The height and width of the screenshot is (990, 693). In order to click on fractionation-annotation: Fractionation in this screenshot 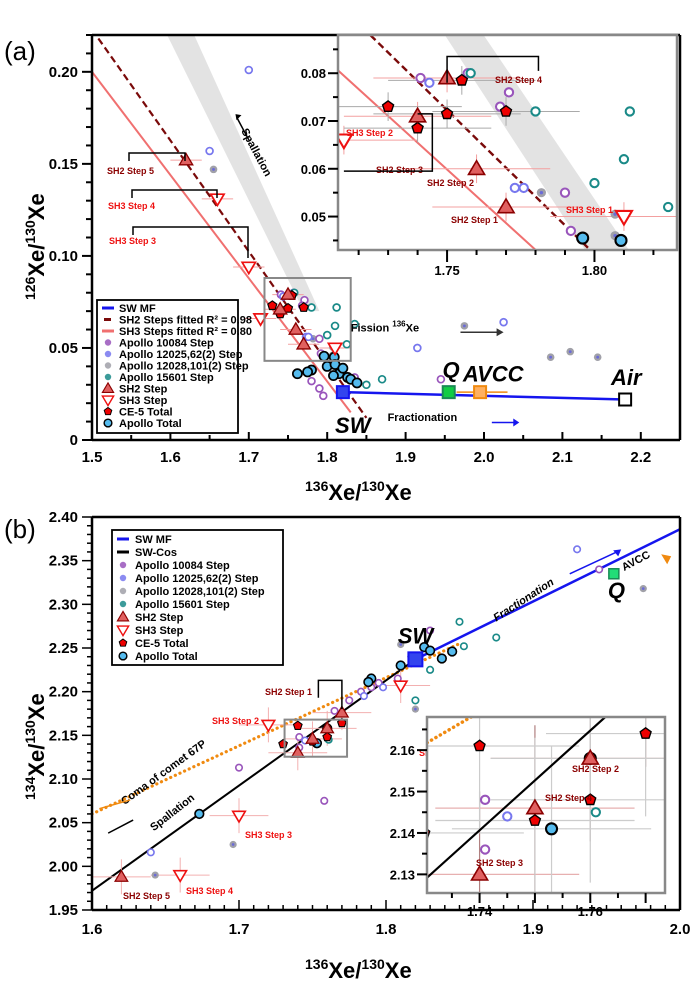, I will do `click(423, 418)`.